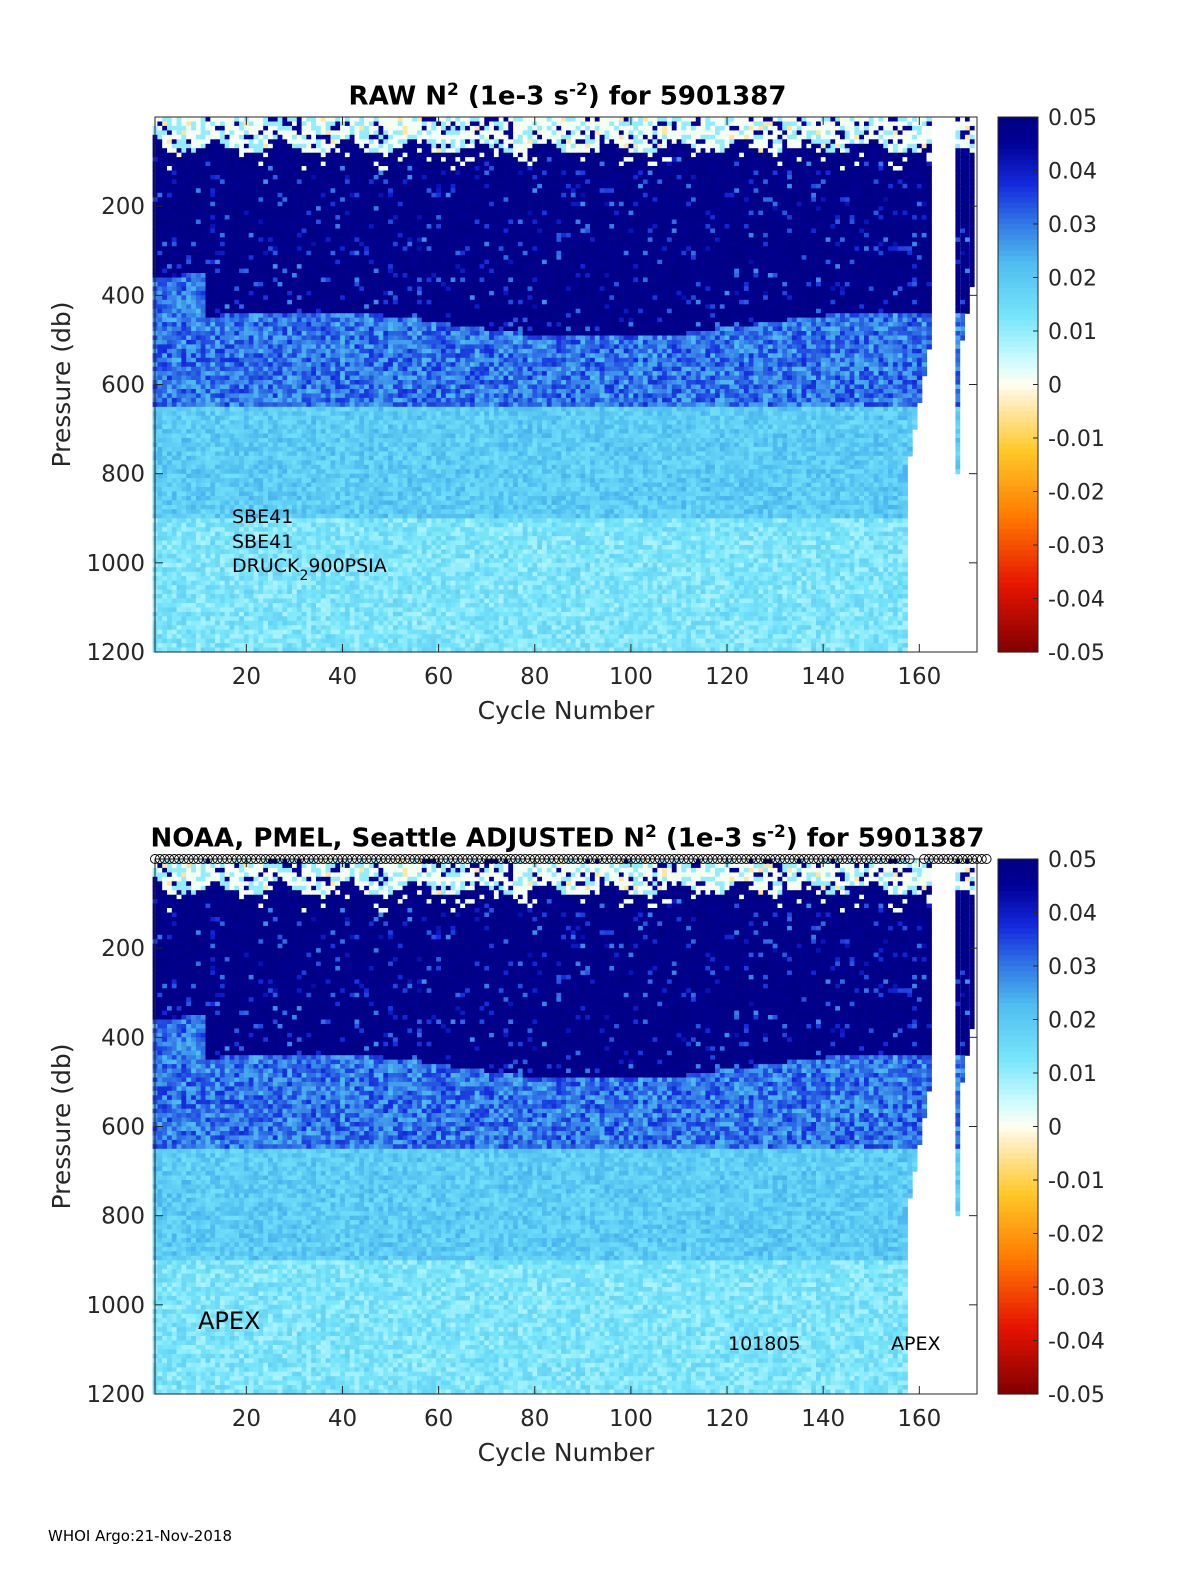 The width and height of the screenshot is (1200, 1575). Describe the element at coordinates (1072, 225) in the screenshot. I see `colorbar-tick-label: 0.03` at that location.